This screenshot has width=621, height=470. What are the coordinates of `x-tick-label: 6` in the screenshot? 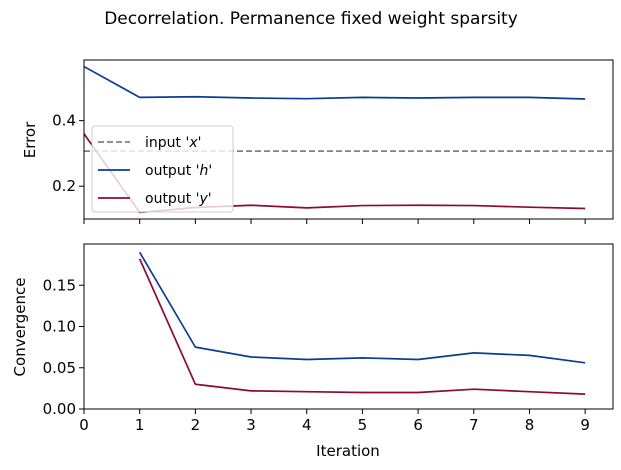 It's located at (418, 425).